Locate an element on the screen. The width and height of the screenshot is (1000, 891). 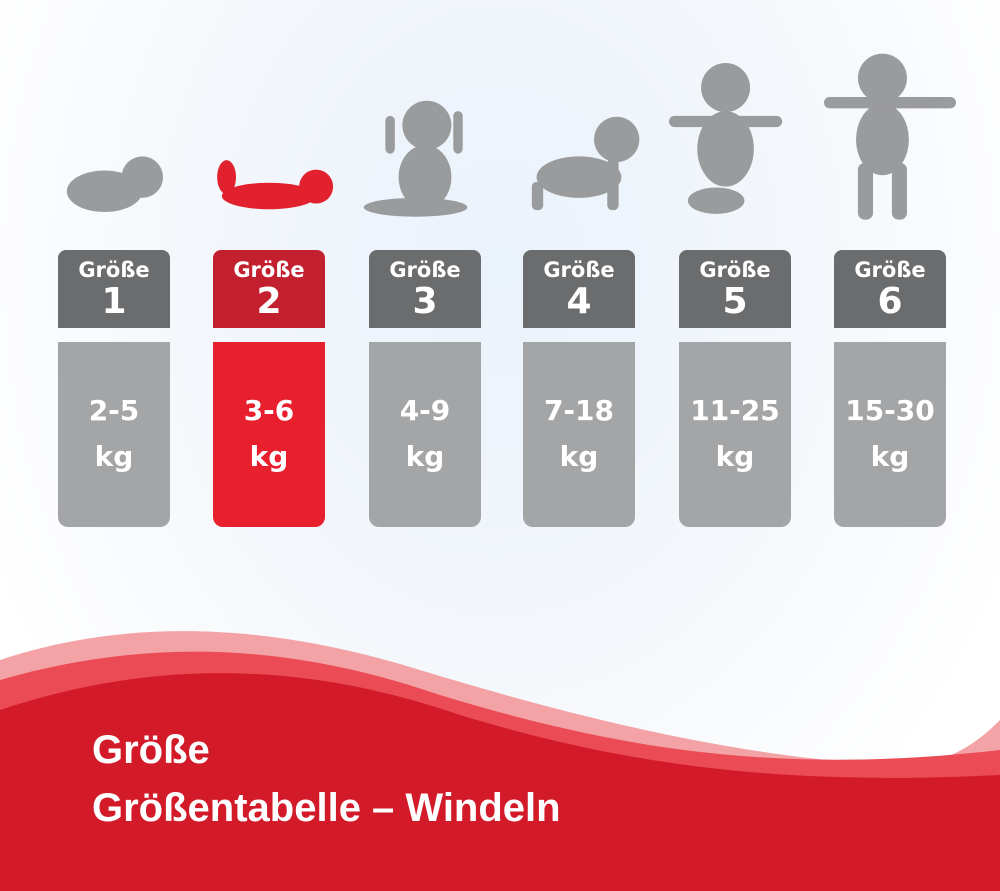
weight-range-box: 7-18 kg is located at coordinates (579, 434).